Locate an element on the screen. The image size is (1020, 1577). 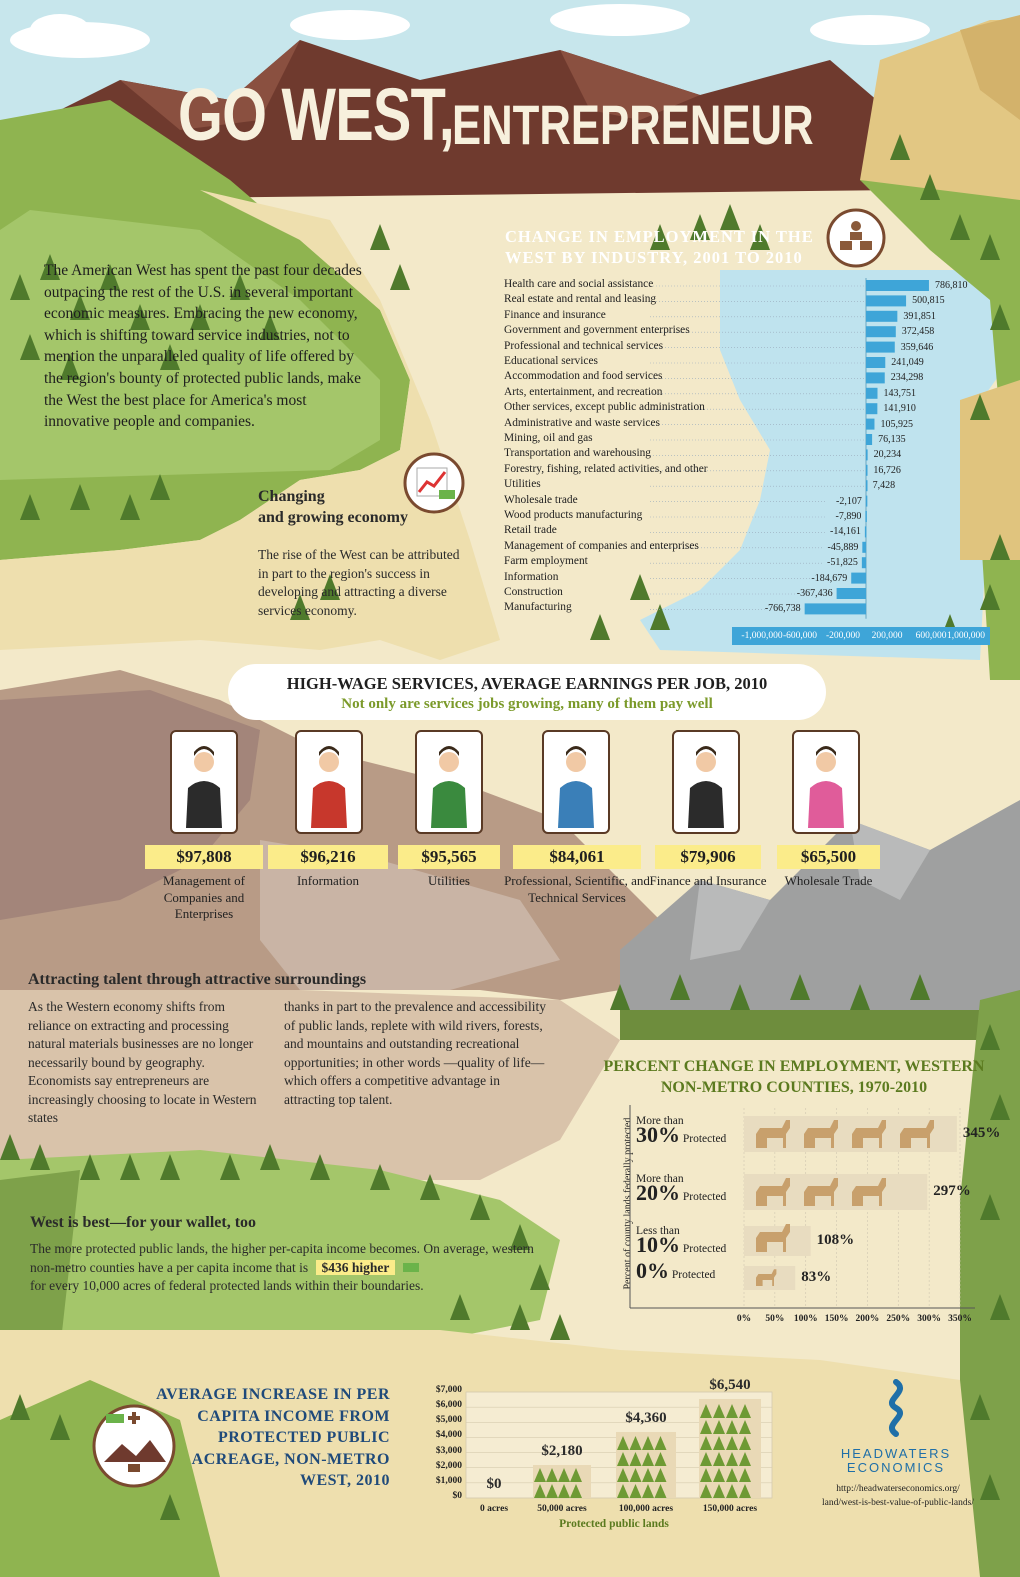
employment-value-label: 786,810 is located at coordinates (951, 285).